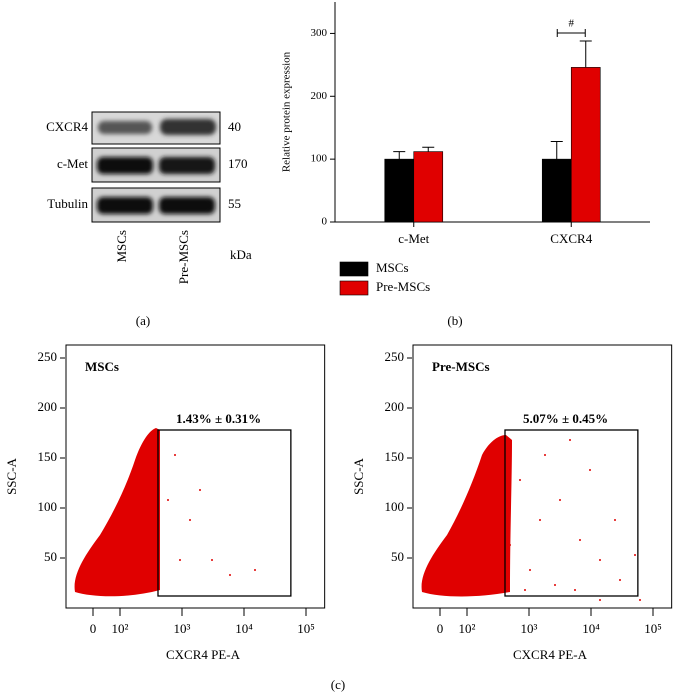 The width and height of the screenshot is (677, 696). What do you see at coordinates (218, 418) in the screenshot?
I see `gate-label: 1.43% ± 0.31%` at bounding box center [218, 418].